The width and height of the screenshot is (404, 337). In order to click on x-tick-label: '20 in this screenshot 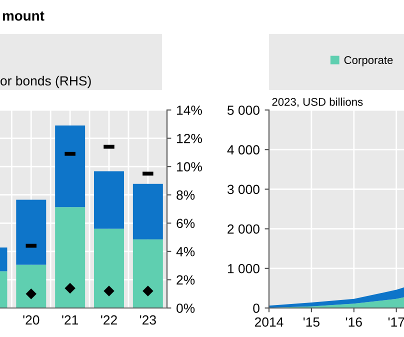, I will do `click(31, 320)`.